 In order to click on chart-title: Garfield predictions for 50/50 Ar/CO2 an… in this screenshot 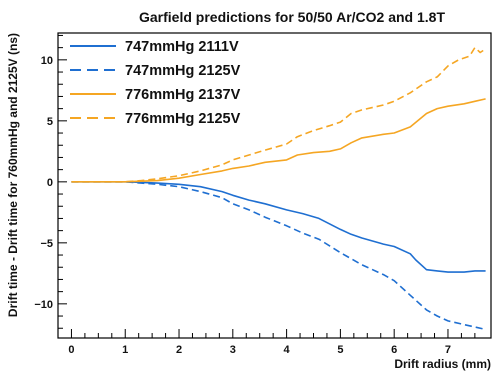, I will do `click(292, 17)`.